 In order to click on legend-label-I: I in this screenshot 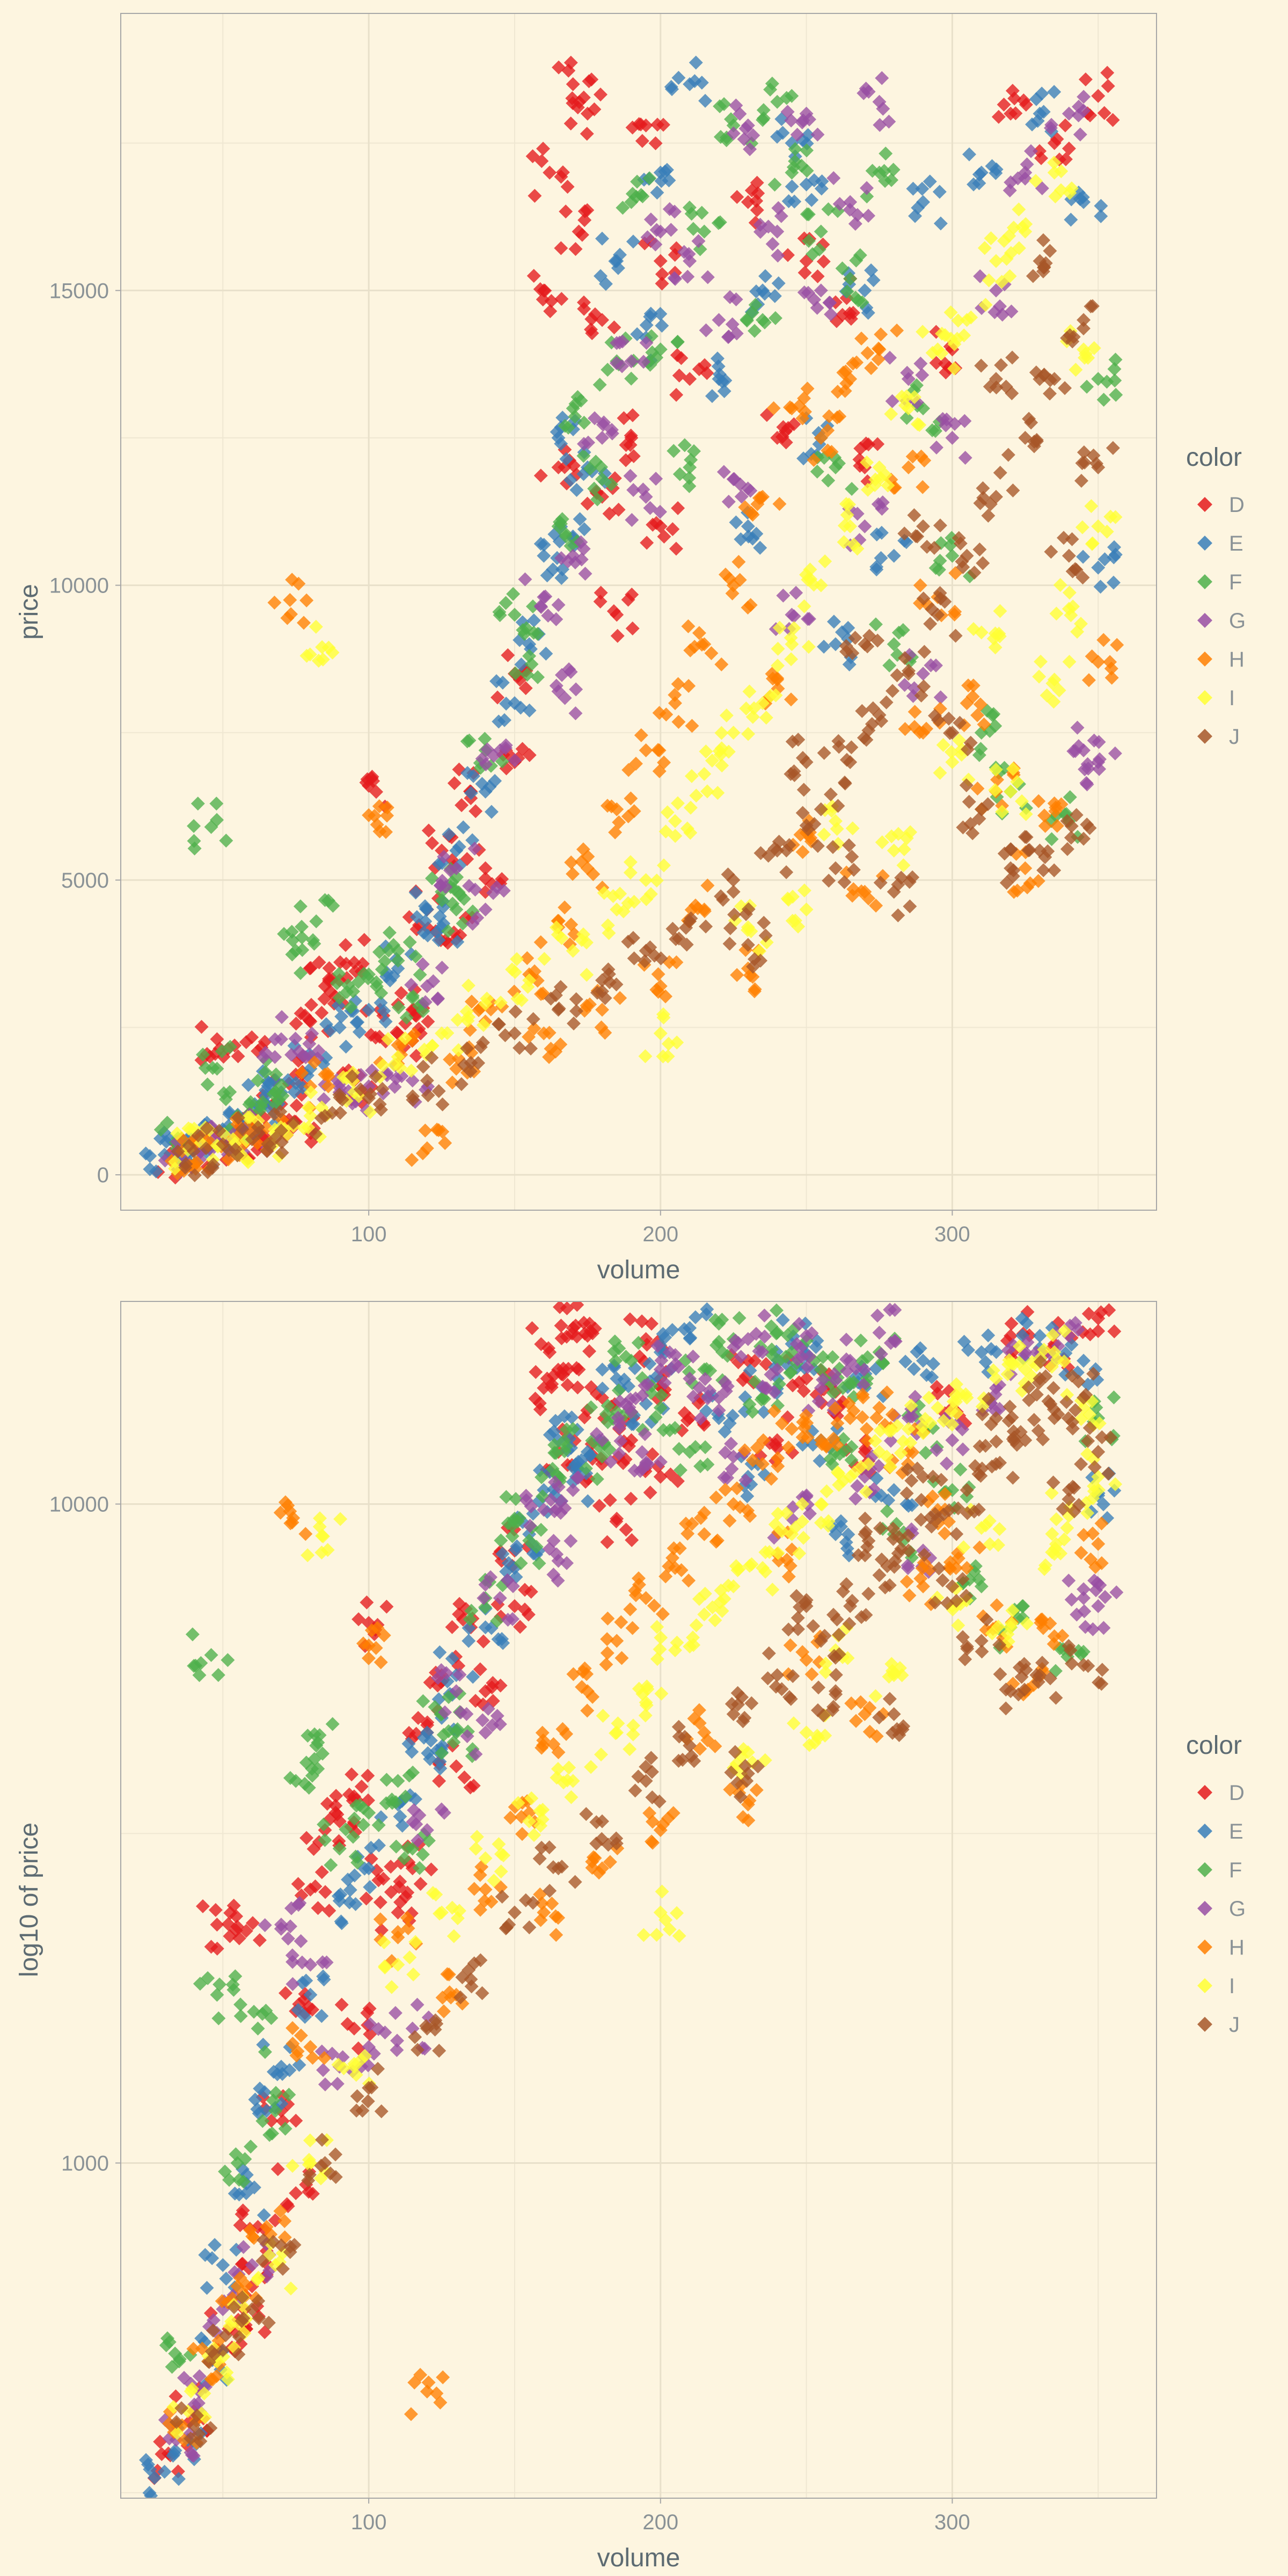, I will do `click(1232, 1986)`.